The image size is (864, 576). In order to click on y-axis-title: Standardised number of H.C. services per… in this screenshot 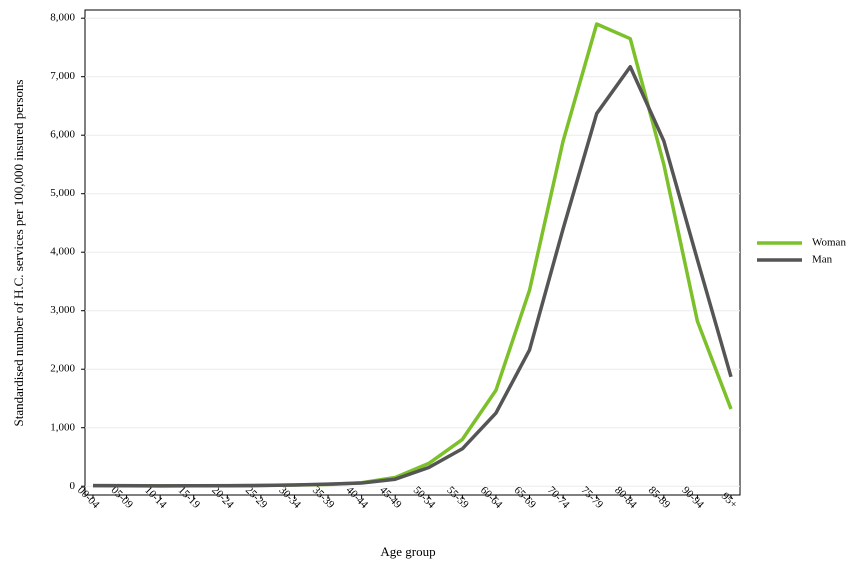, I will do `click(18, 253)`.